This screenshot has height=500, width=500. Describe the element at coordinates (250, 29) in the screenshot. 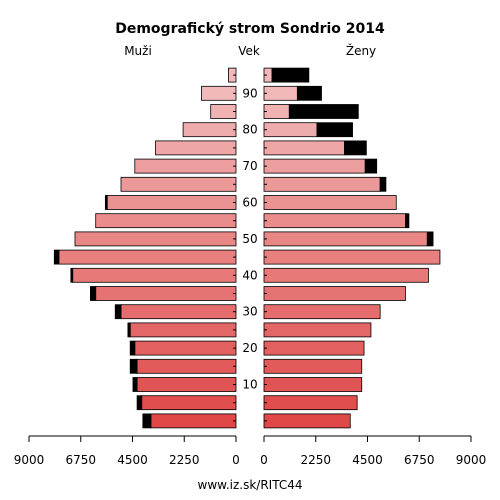

I see `chart-title: Demografický strom Sondrio 2014` at that location.